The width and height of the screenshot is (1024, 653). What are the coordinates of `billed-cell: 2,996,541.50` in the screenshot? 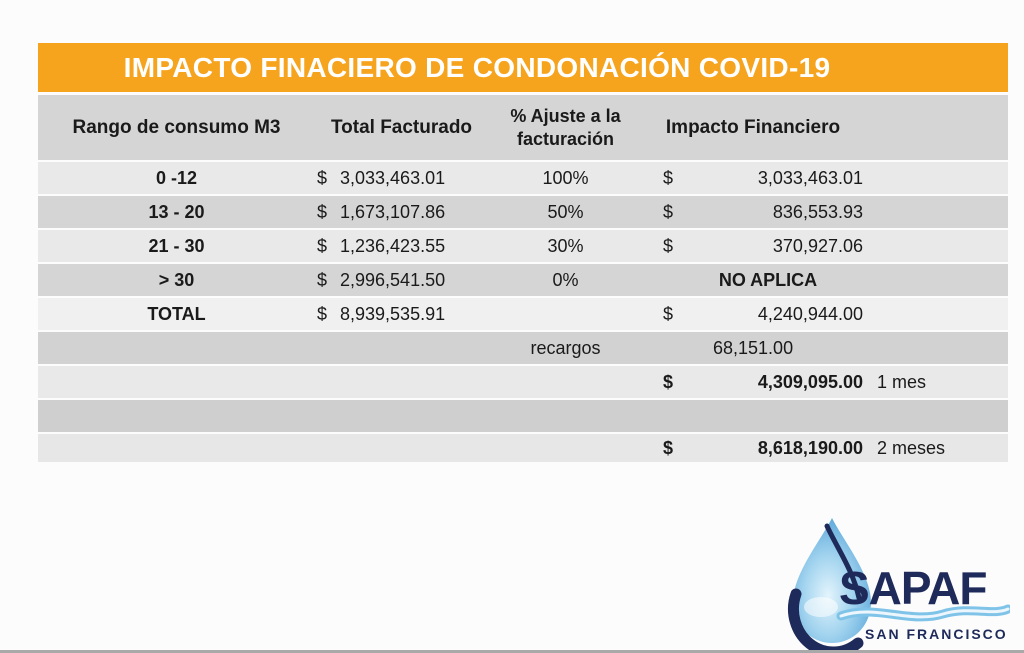 It's located at (393, 279).